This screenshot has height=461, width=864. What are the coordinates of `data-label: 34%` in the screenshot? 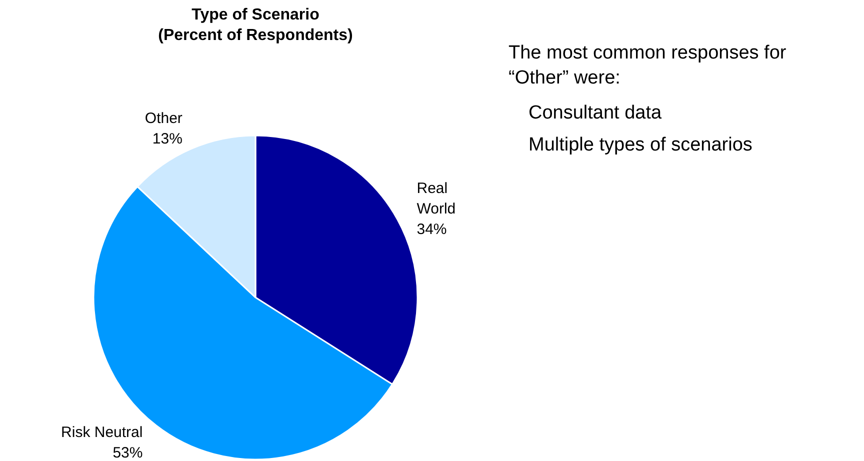 It's located at (431, 229).